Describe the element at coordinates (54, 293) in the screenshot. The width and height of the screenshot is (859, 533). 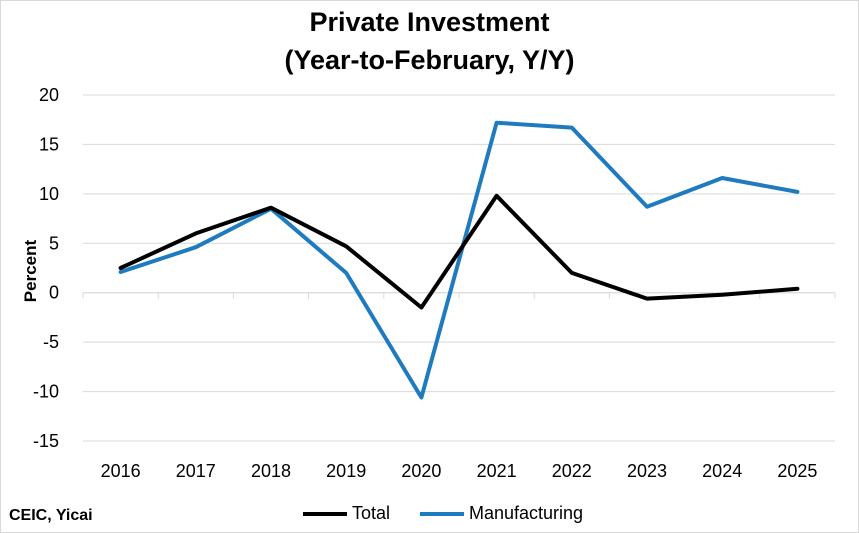
I see `y-tick-label: 0` at that location.